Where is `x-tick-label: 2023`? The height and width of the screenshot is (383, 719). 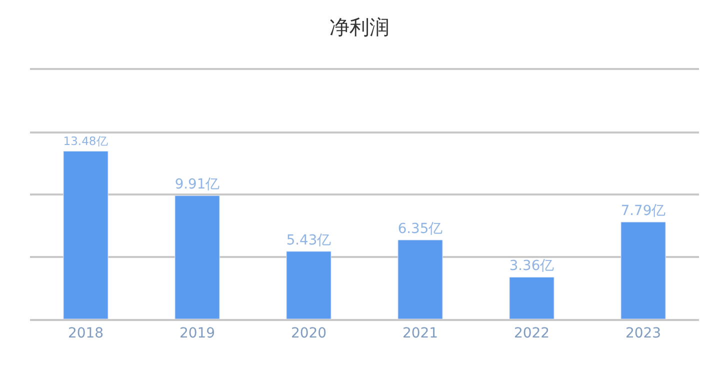 x-tick-label: 2023 is located at coordinates (643, 334).